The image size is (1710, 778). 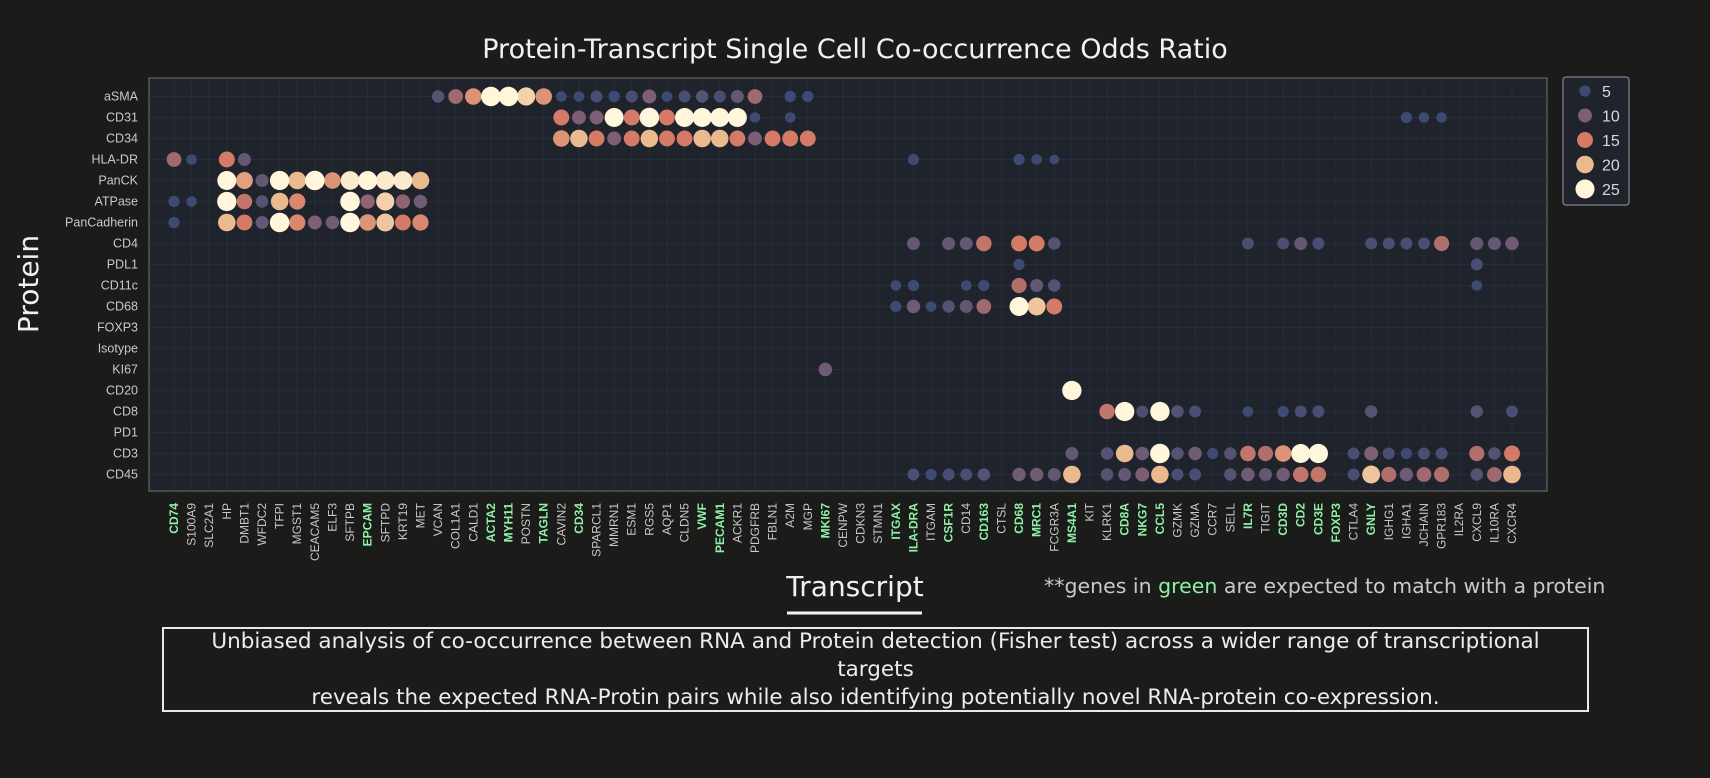 What do you see at coordinates (1424, 524) in the screenshot?
I see `x-tick-label: JCHAIN` at bounding box center [1424, 524].